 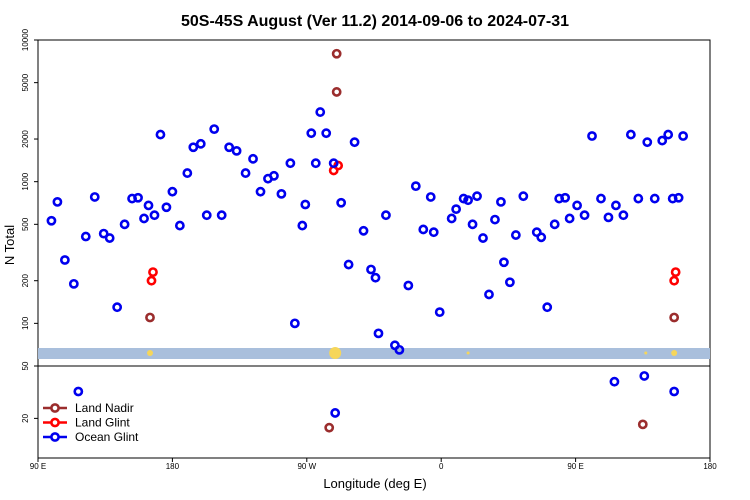 What do you see at coordinates (25, 417) in the screenshot?
I see `y-tick-label: 20` at bounding box center [25, 417].